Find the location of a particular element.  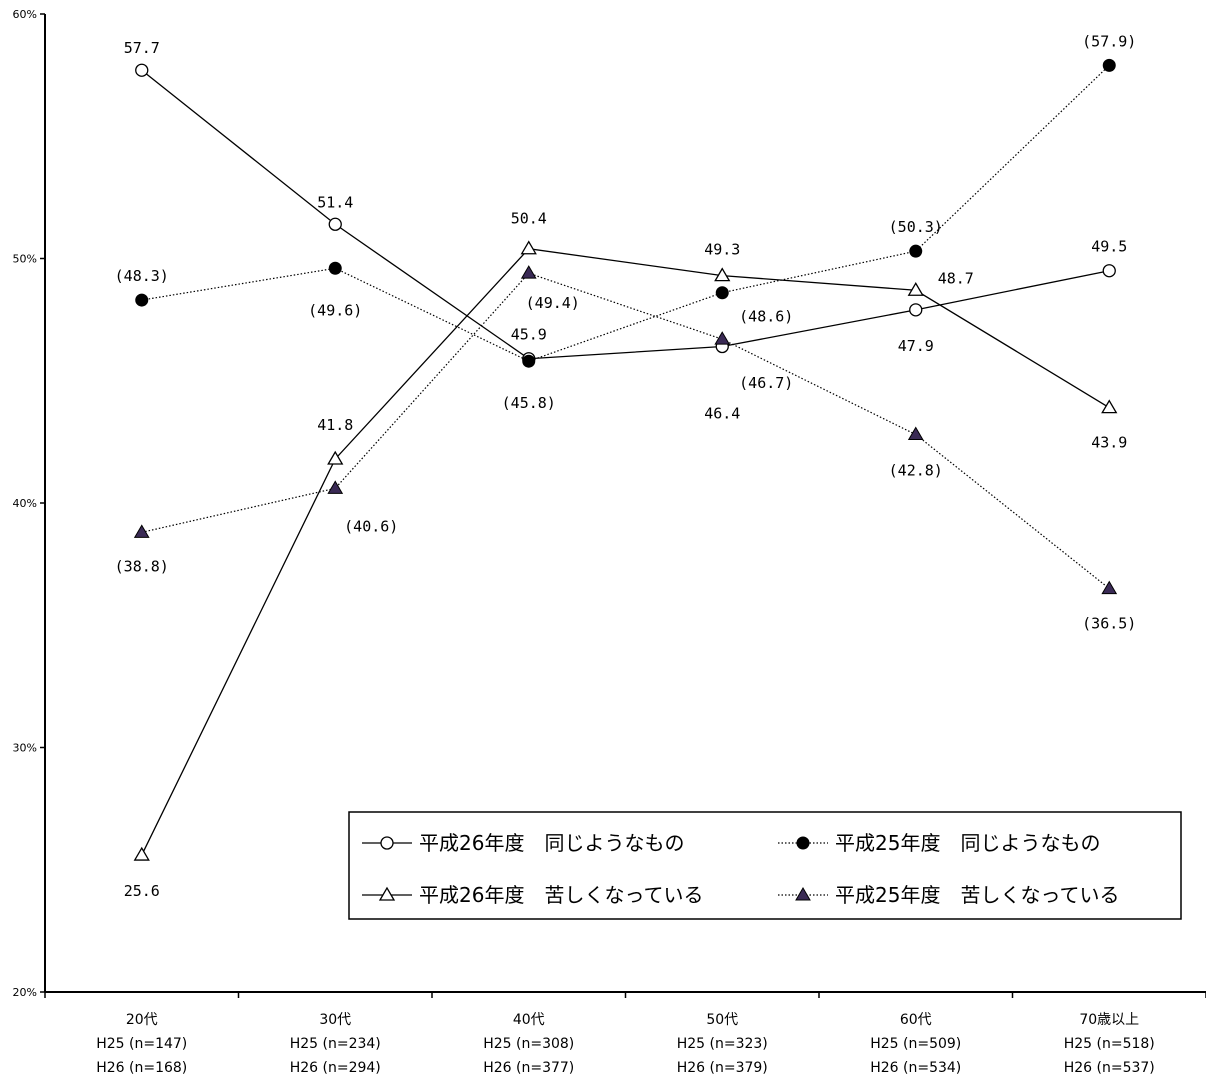

x-sample-size-label: H26 (n=534) is located at coordinates (915, 1068).